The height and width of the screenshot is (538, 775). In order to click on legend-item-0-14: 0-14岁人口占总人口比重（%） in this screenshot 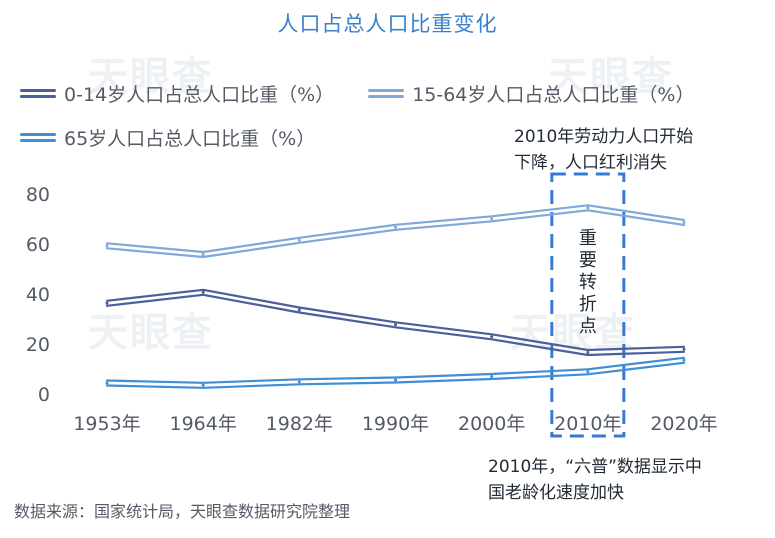, I will do `click(177, 93)`.